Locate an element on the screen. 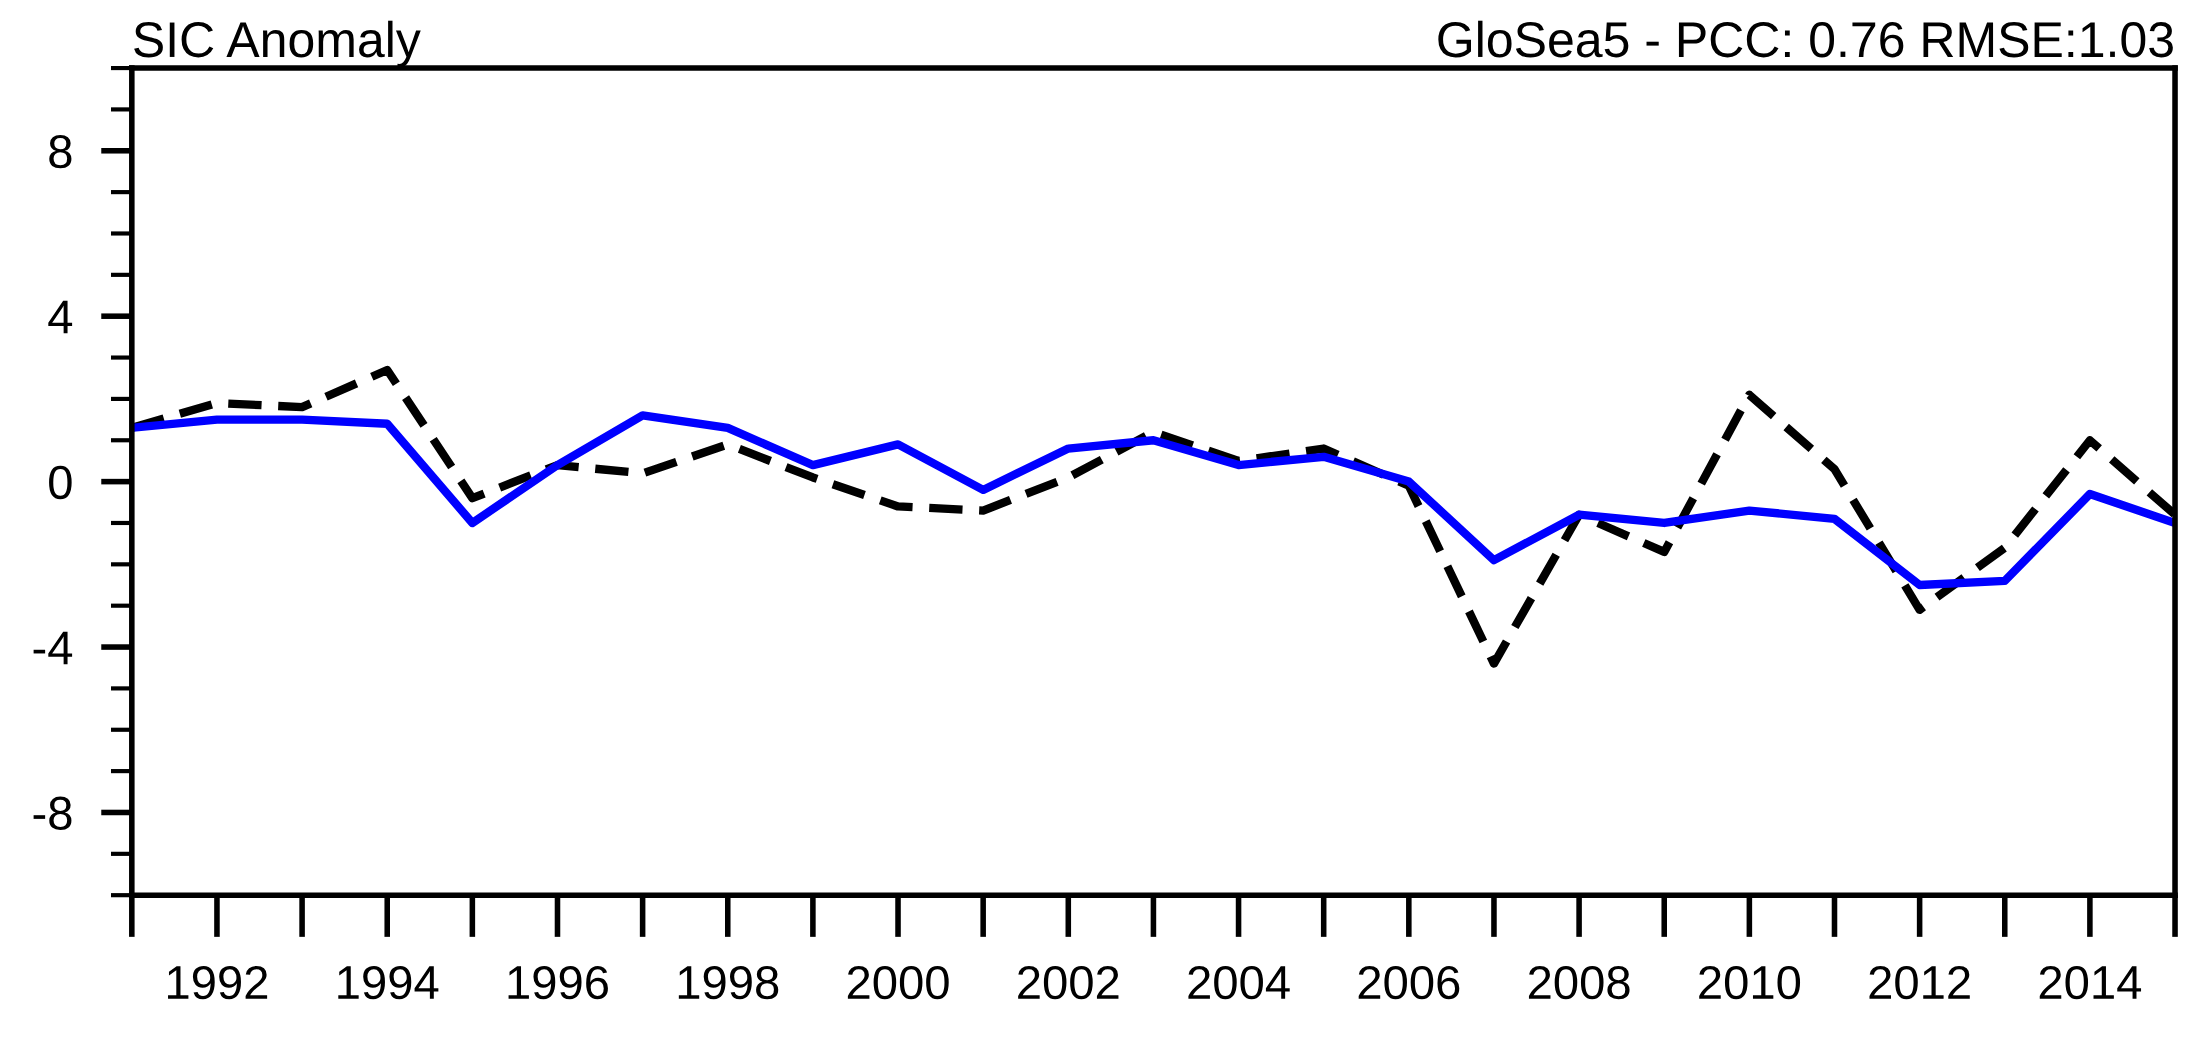 Image resolution: width=2197 pixels, height=1047 pixels. y-tick-label: 8 is located at coordinates (60, 151).